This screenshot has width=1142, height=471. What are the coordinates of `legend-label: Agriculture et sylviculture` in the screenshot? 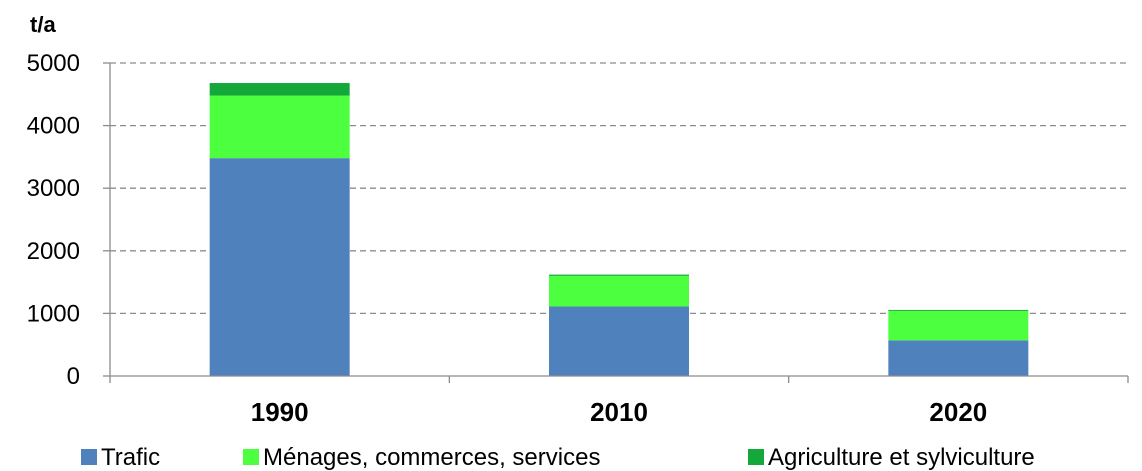 It's located at (901, 457).